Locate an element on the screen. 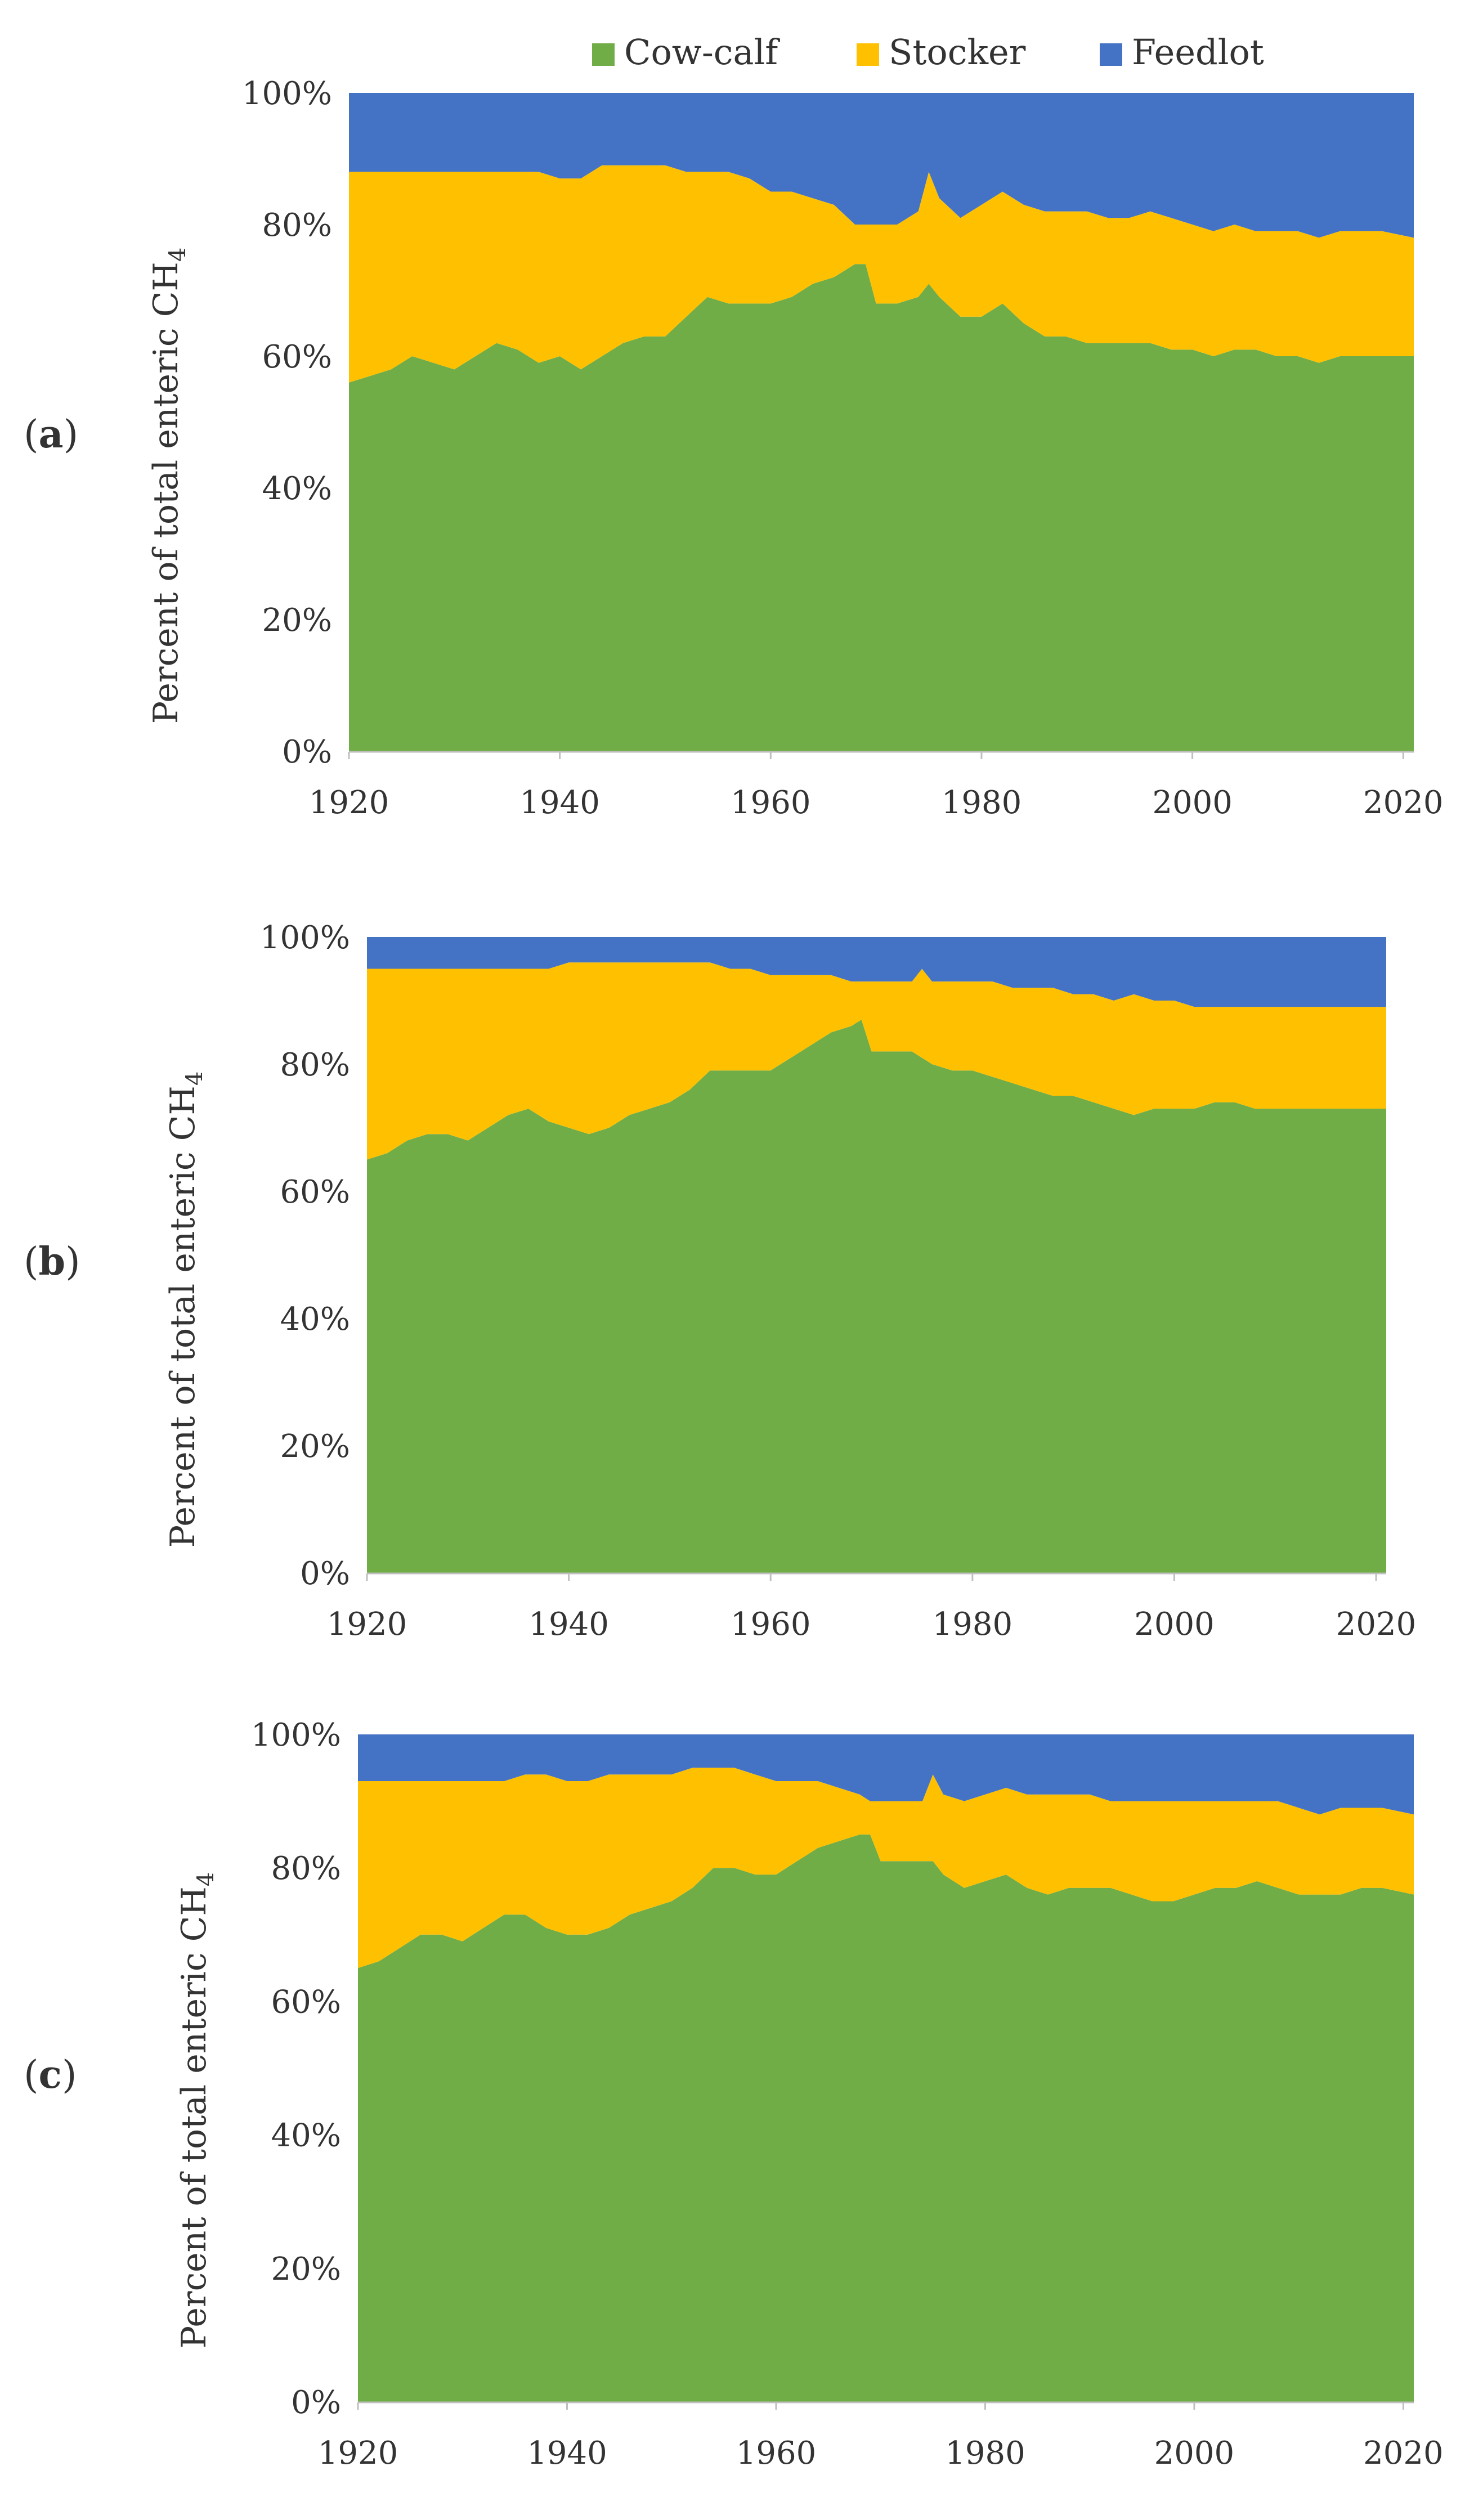 This screenshot has height=2520, width=1474. panel-letter-b-text: b is located at coordinates (52, 1261).